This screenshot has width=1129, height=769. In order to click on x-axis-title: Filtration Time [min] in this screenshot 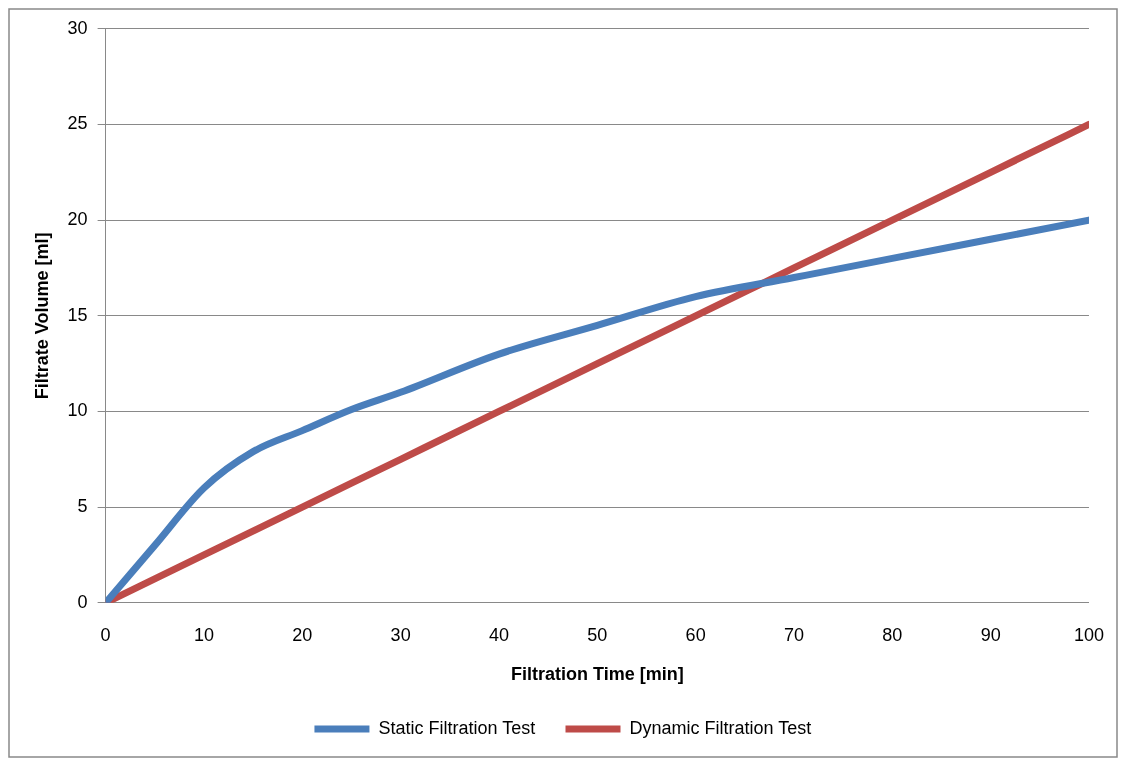, I will do `click(597, 674)`.